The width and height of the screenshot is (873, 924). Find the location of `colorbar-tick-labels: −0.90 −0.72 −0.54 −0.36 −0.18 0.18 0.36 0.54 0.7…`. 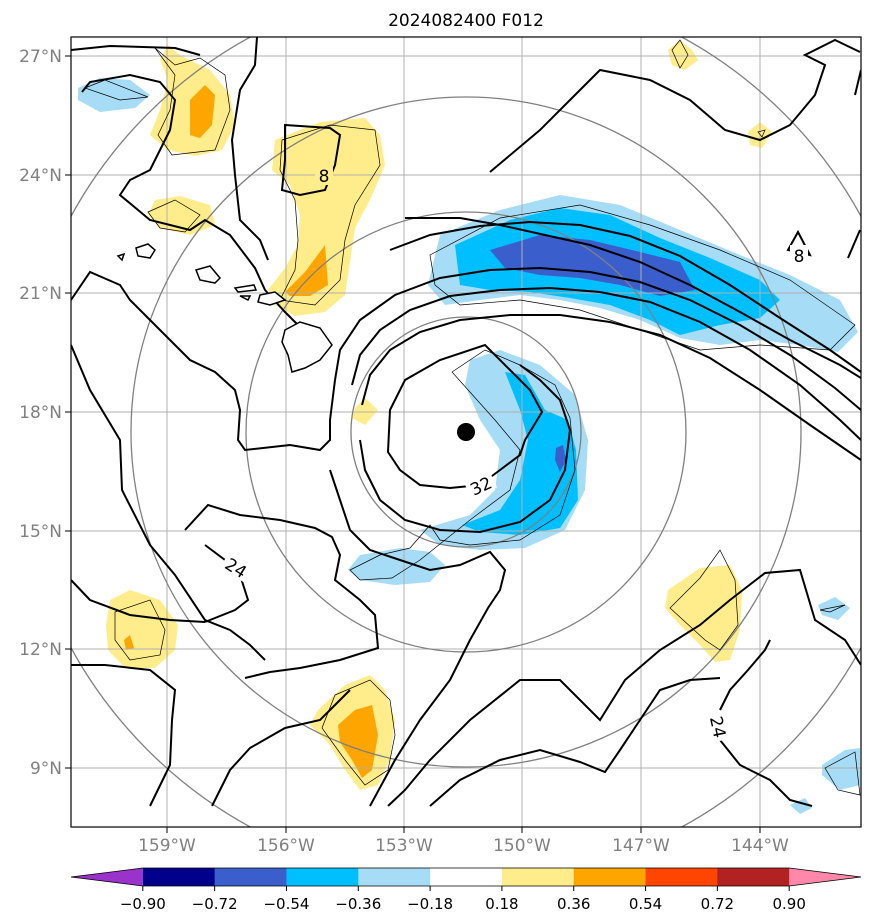

colorbar-tick-labels: −0.90 −0.72 −0.54 −0.36 −0.18 0.18 0.36 0.54 0.7… is located at coordinates (463, 899).